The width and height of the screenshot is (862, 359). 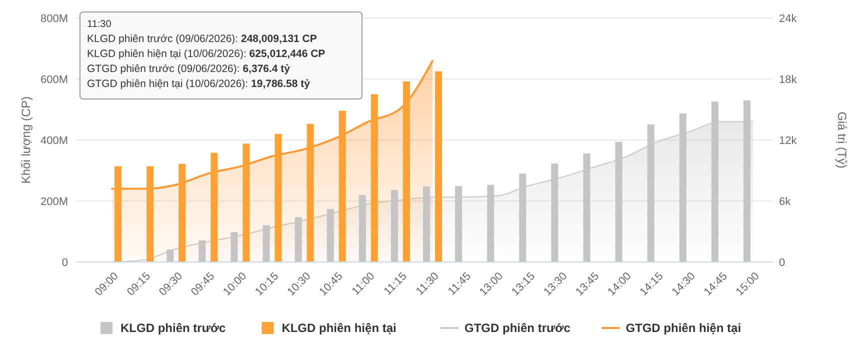 I want to click on annotation: 11:30, so click(x=99, y=24).